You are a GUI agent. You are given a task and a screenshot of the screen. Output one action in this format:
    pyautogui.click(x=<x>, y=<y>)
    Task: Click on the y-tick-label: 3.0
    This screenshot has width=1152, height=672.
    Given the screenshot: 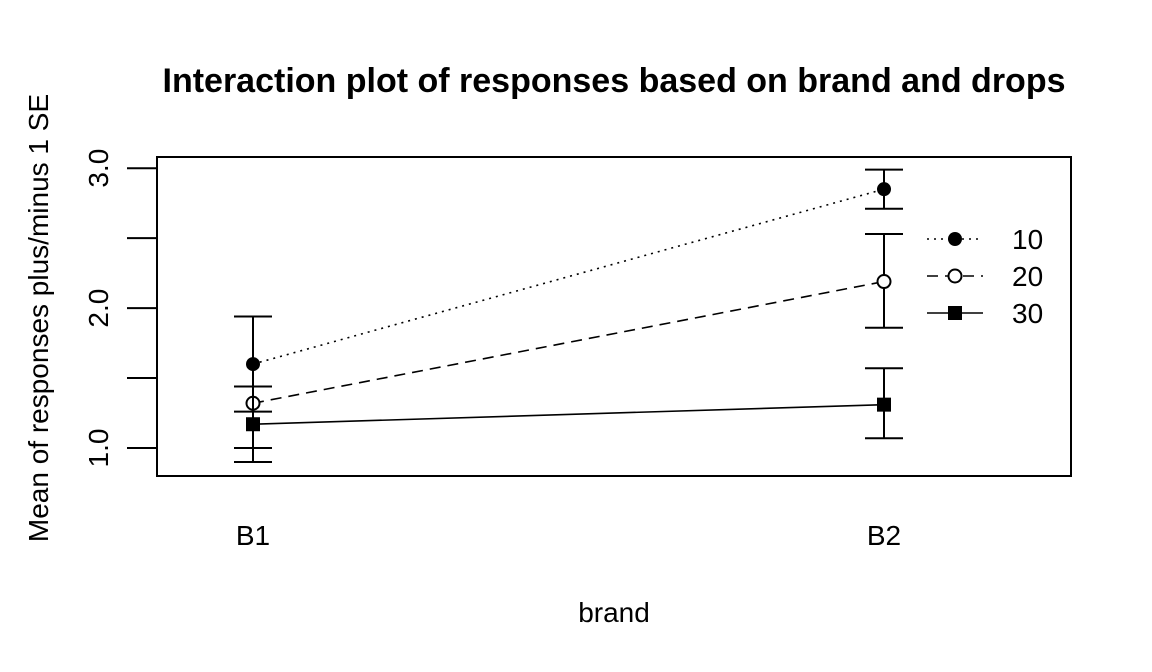 What is the action you would take?
    pyautogui.click(x=98, y=168)
    